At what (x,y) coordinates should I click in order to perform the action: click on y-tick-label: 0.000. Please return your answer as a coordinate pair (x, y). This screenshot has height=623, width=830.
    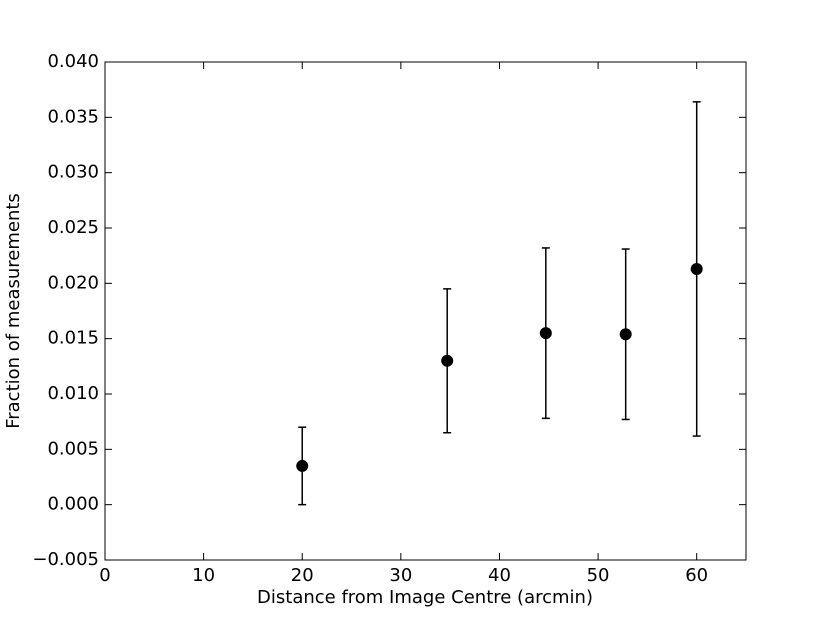
    Looking at the image, I should click on (73, 504).